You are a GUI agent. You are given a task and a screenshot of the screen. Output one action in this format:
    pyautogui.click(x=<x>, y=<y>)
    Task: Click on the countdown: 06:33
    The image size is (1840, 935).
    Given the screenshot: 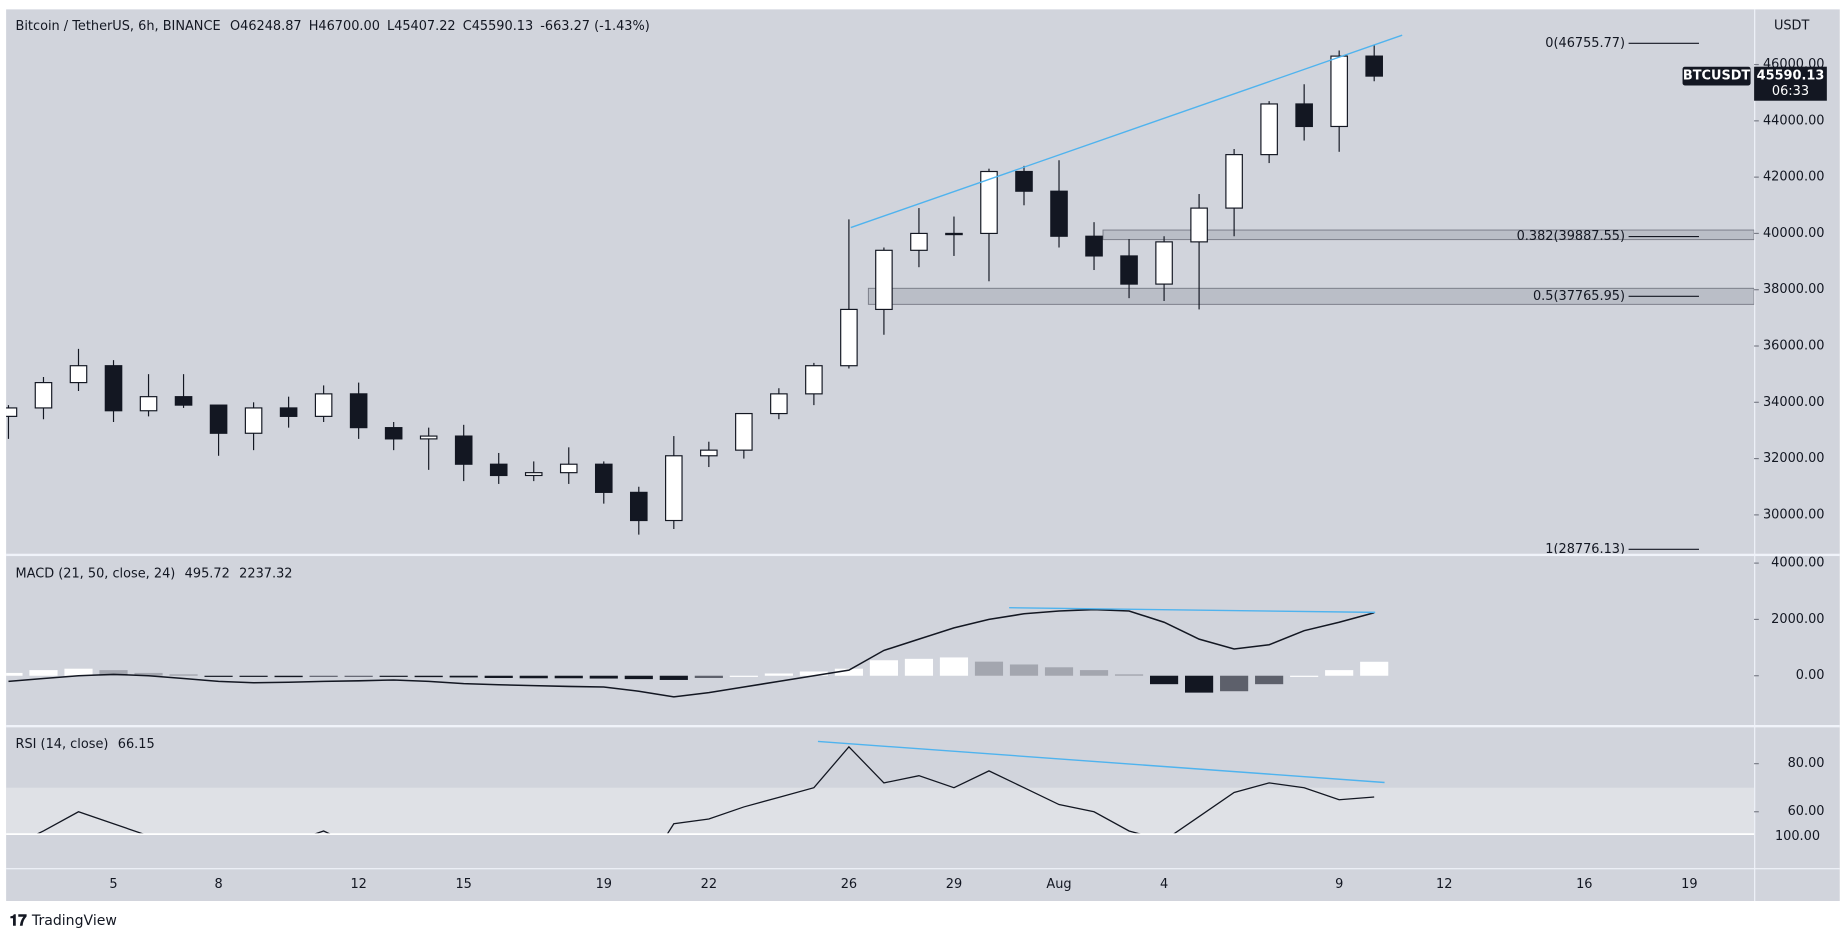 What is the action you would take?
    pyautogui.click(x=1790, y=91)
    